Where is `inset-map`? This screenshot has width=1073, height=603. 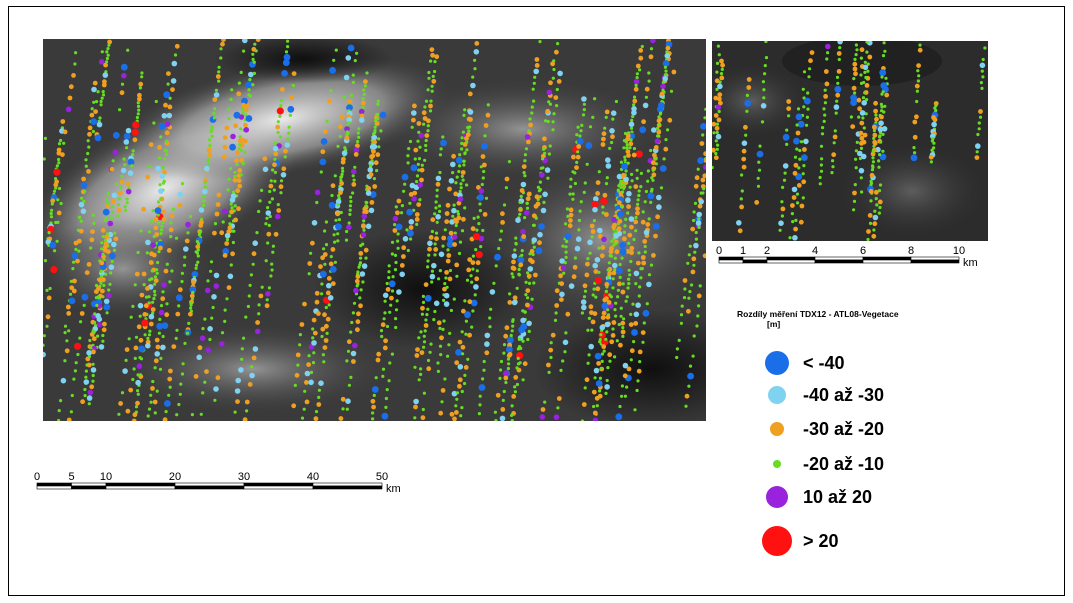
inset-map is located at coordinates (850, 141).